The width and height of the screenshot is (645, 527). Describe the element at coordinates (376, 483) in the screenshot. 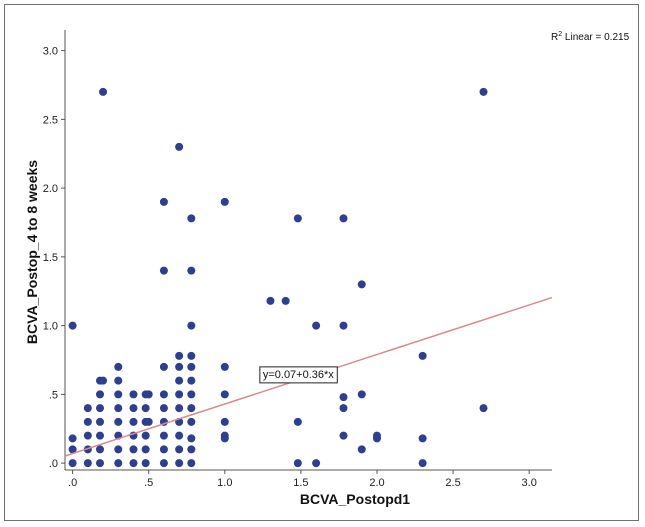

I see `x-tick-label: 2.0` at that location.